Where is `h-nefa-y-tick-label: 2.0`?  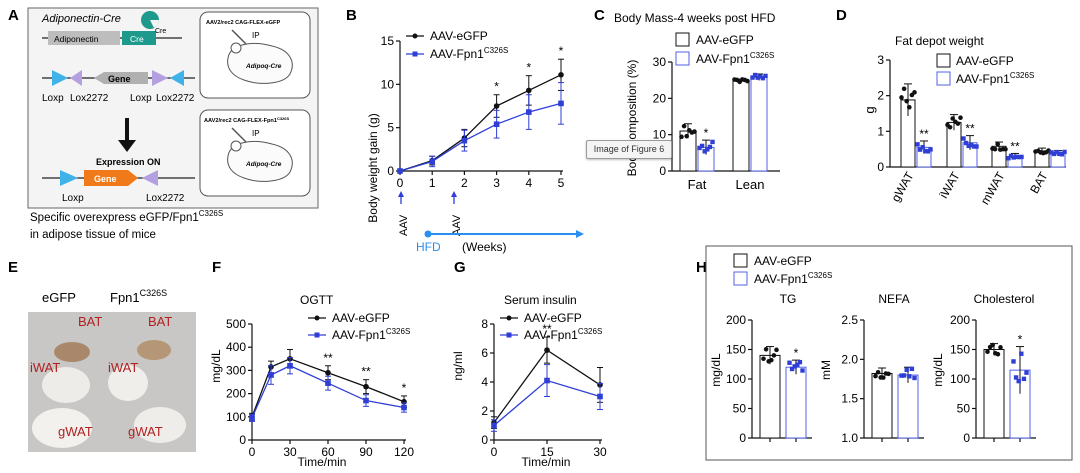
h-nefa-y-tick-label: 2.0 is located at coordinates (849, 359).